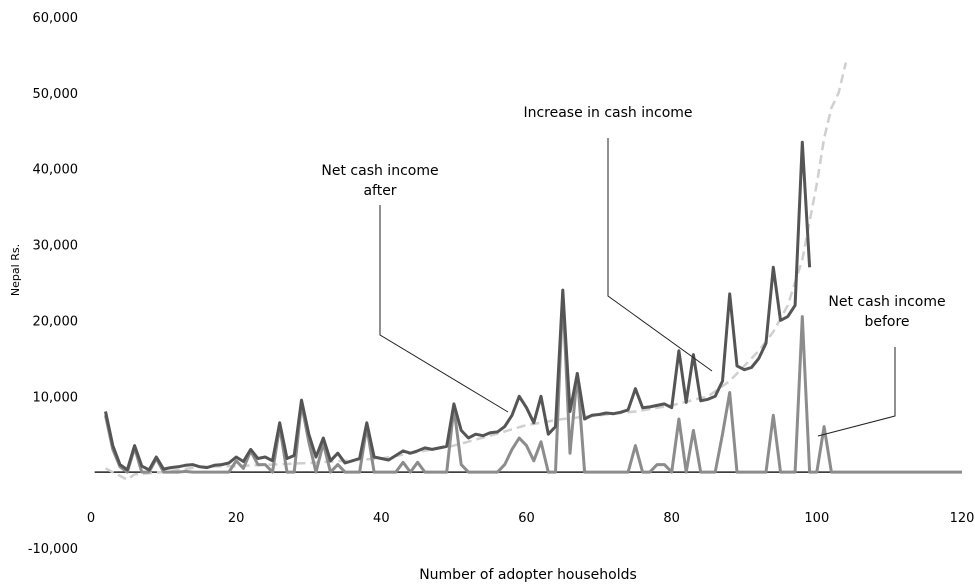 This screenshot has width=975, height=586. I want to click on x-tick-label: 40, so click(381, 518).